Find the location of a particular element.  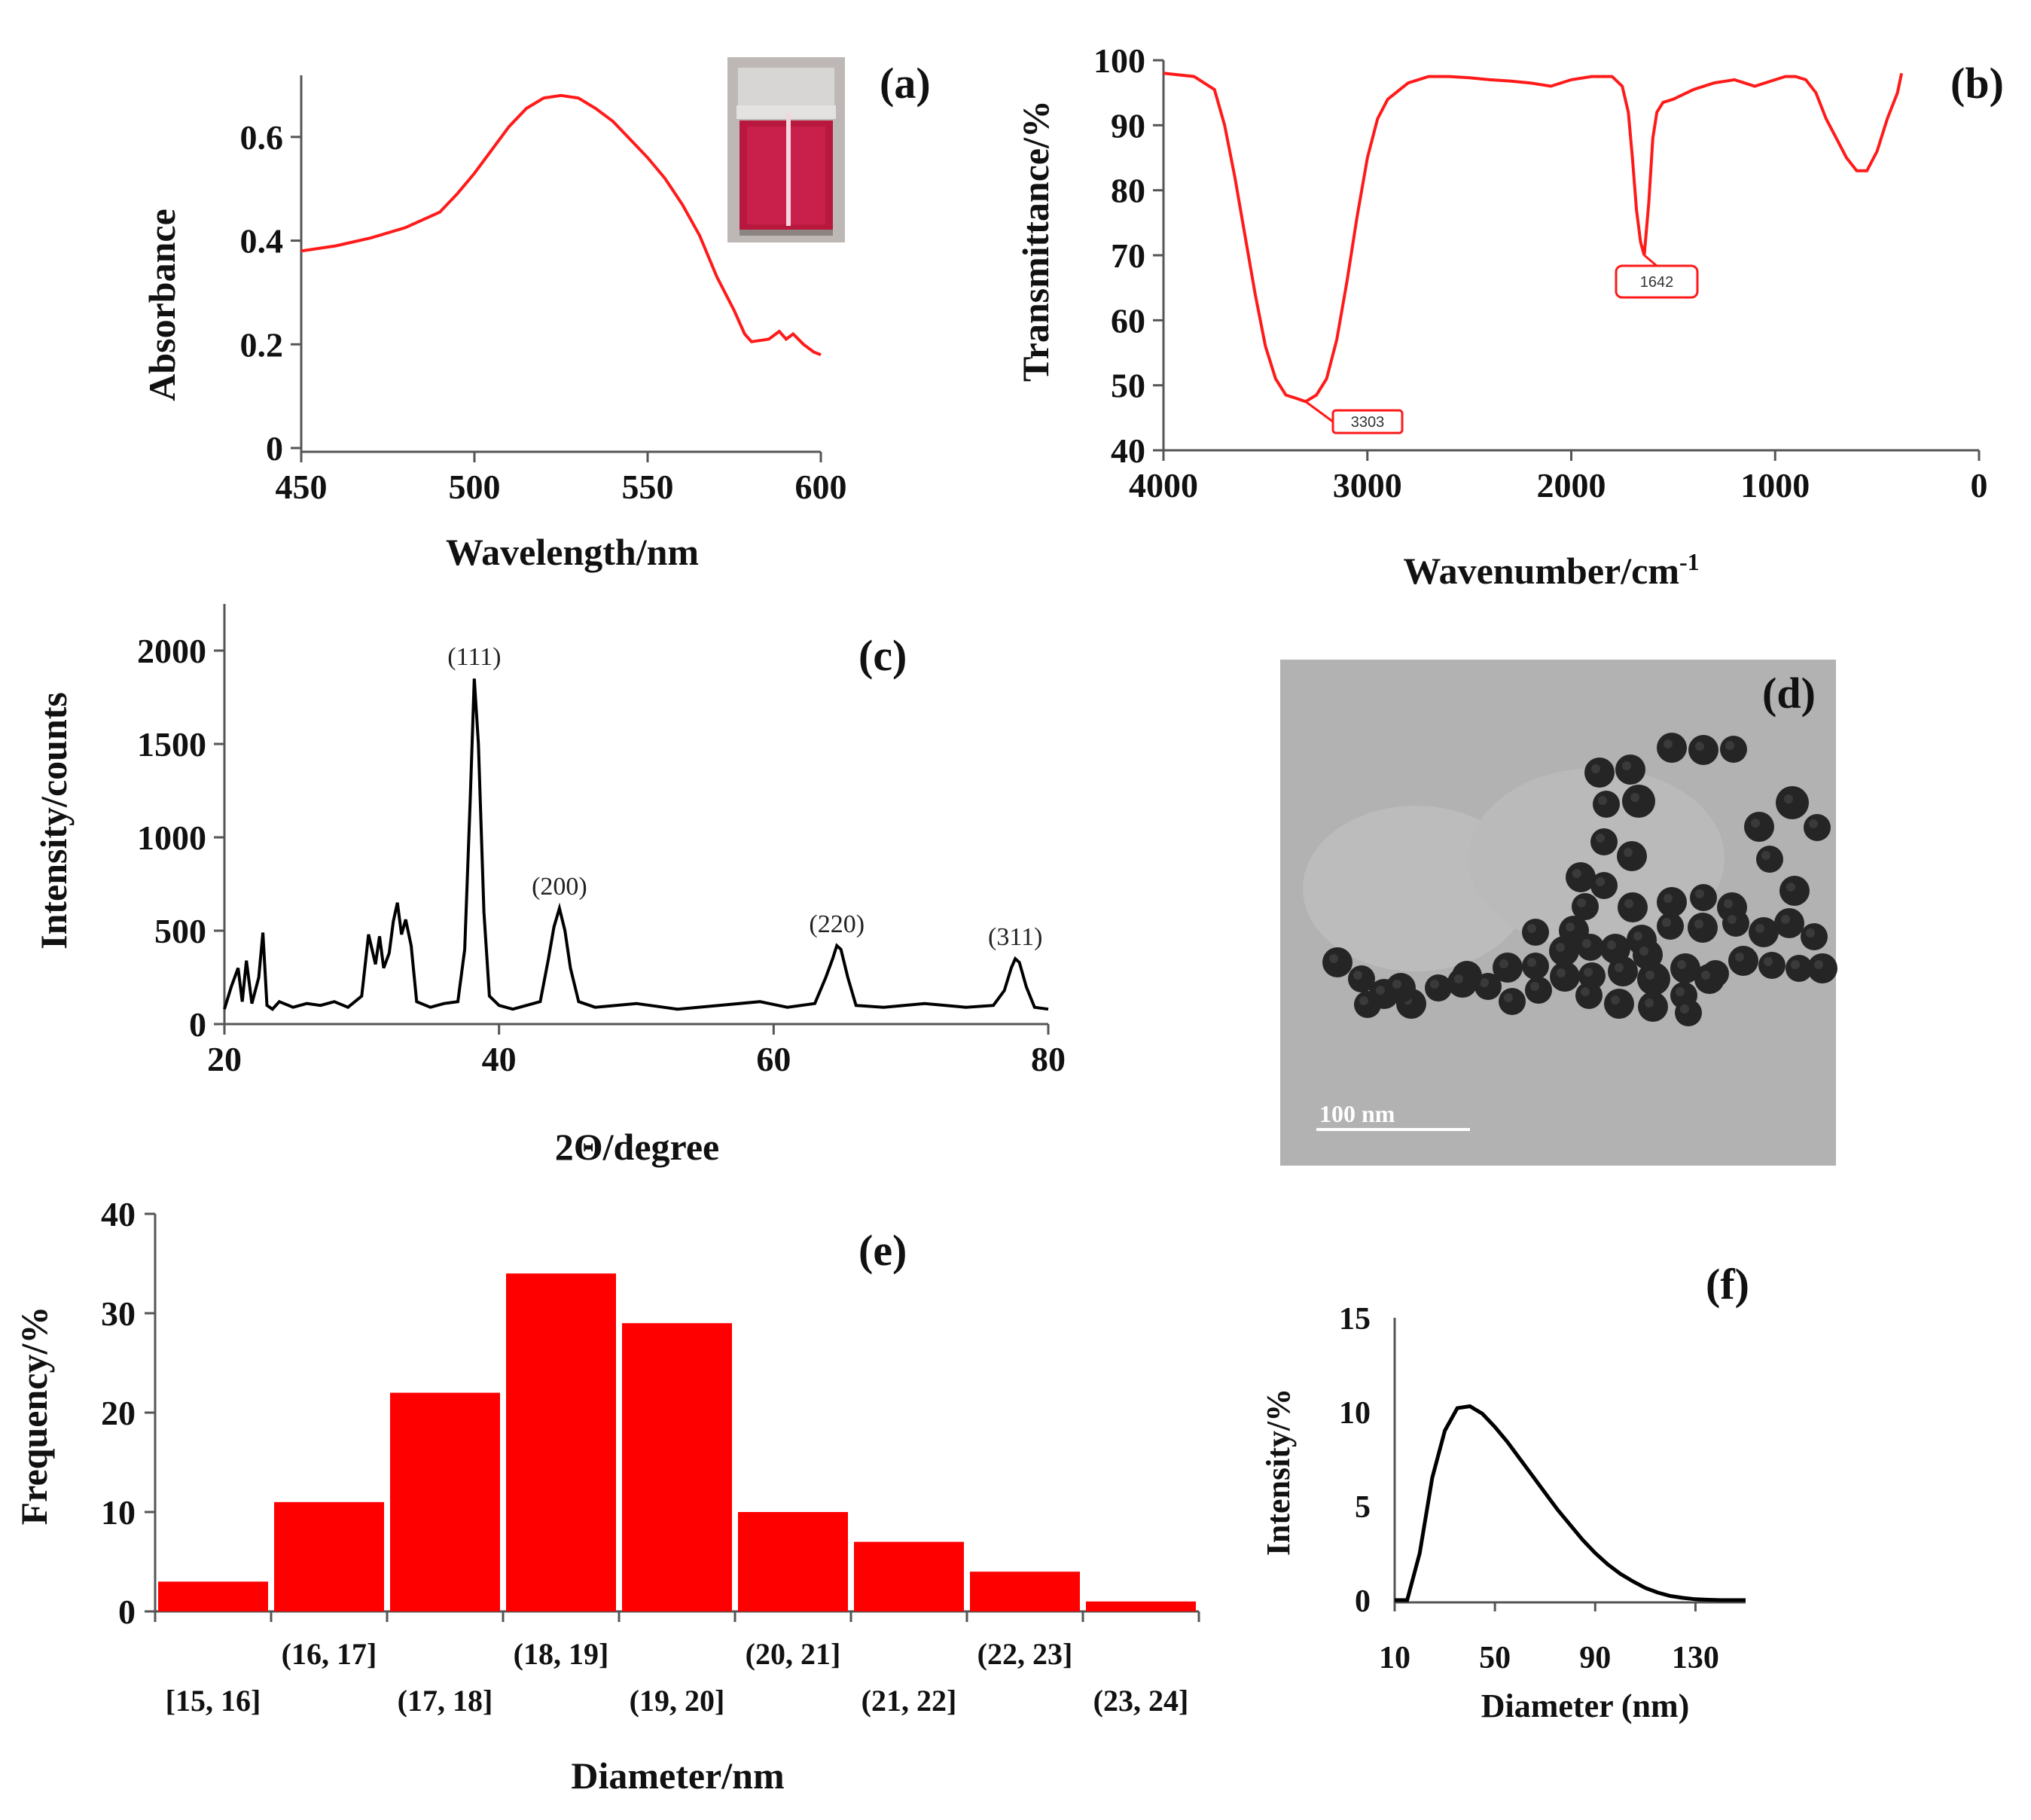

c-peak-label: (200) is located at coordinates (560, 887).